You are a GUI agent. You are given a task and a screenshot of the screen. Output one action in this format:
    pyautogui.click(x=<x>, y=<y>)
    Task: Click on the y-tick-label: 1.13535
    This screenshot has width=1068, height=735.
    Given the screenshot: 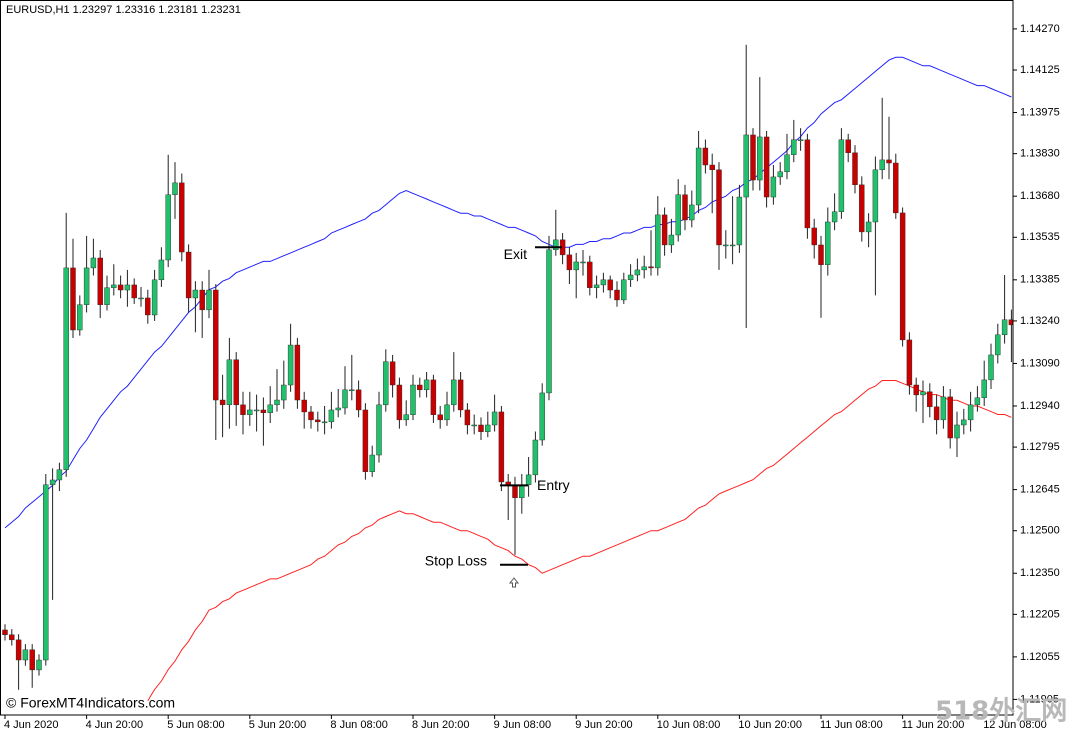 What is the action you would take?
    pyautogui.click(x=1040, y=237)
    